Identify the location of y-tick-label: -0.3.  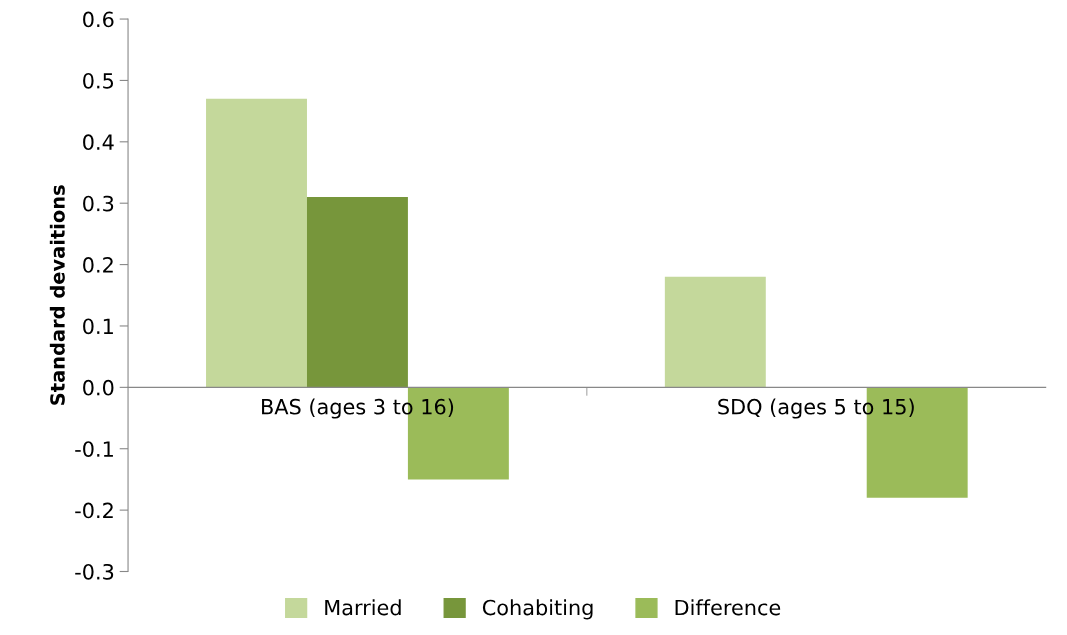
(94, 571).